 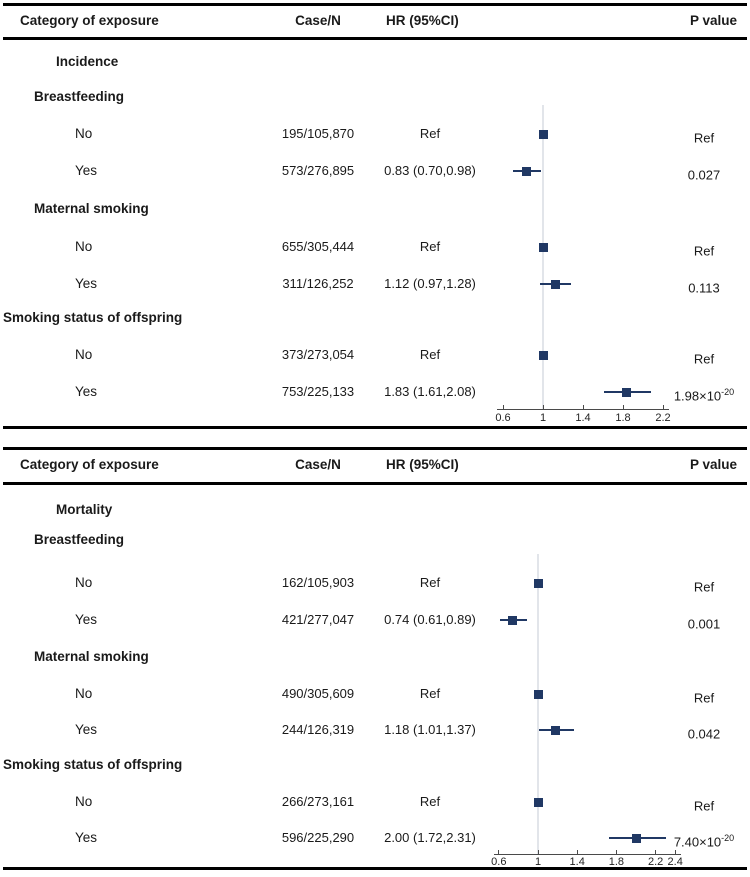 What do you see at coordinates (430, 729) in the screenshot?
I see `hr-ci-value: 1.18 (1.01,1.37)` at bounding box center [430, 729].